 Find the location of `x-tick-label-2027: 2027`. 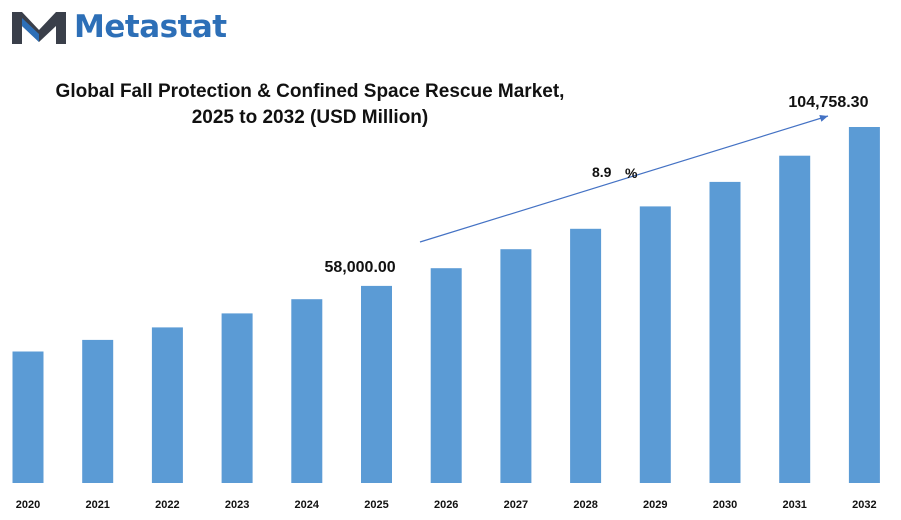

x-tick-label-2027: 2027 is located at coordinates (516, 505).